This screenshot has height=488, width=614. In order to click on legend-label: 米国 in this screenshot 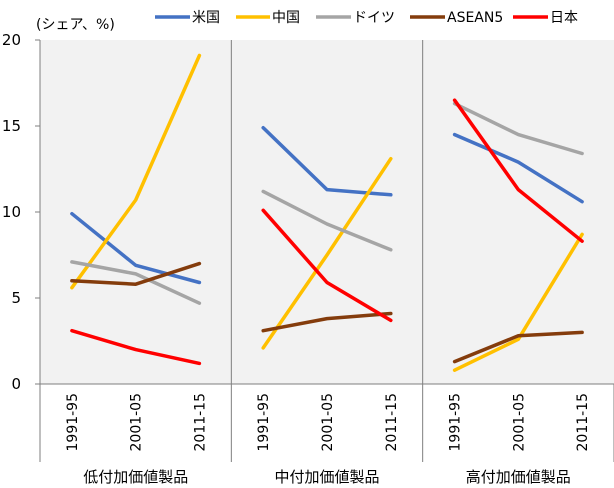, I will do `click(206, 18)`.